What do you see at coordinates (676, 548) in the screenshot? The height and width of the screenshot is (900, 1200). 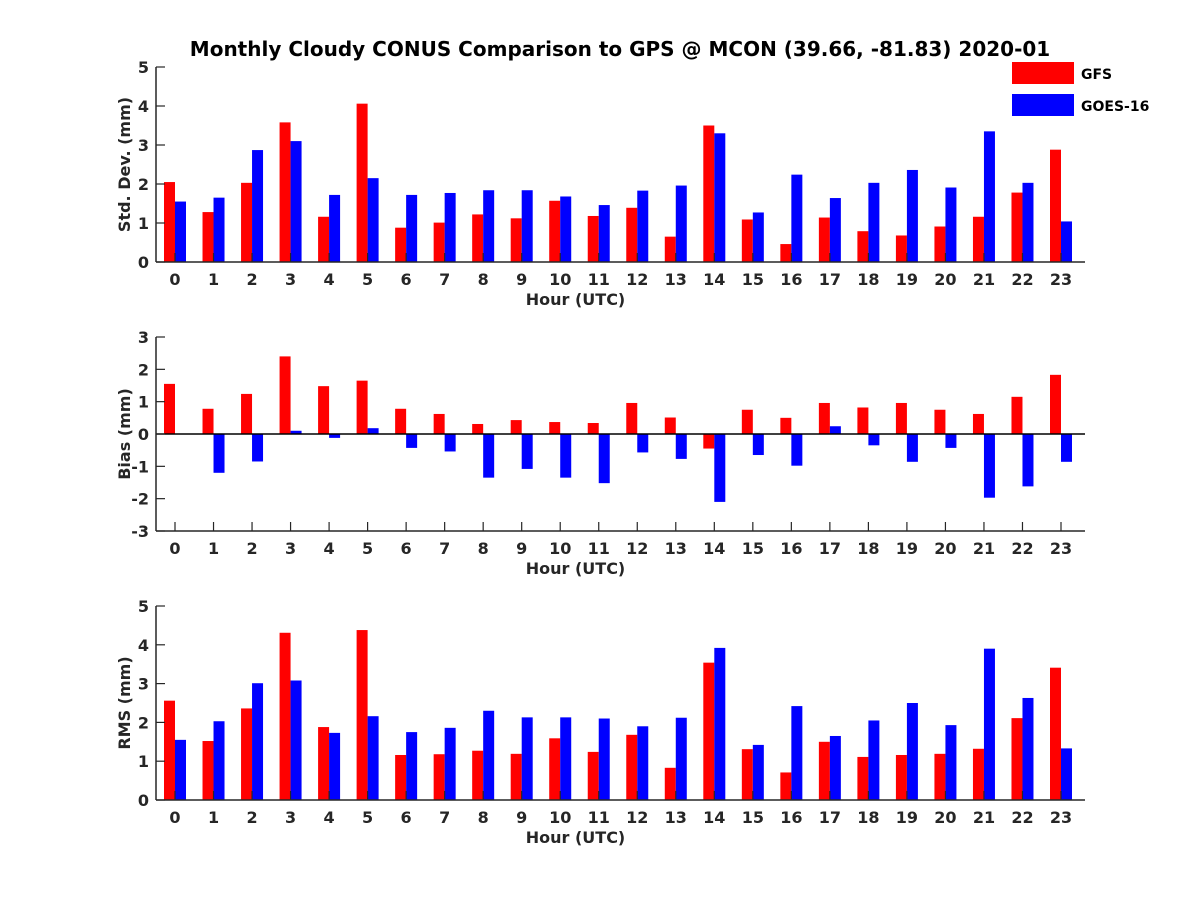 I see `x-tick-label: 13` at bounding box center [676, 548].